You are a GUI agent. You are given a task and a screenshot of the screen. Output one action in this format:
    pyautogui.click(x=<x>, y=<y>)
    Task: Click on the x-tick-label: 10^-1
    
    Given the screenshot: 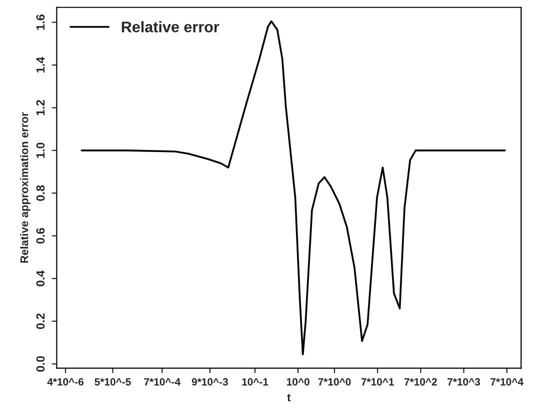 What is the action you would take?
    pyautogui.click(x=255, y=382)
    